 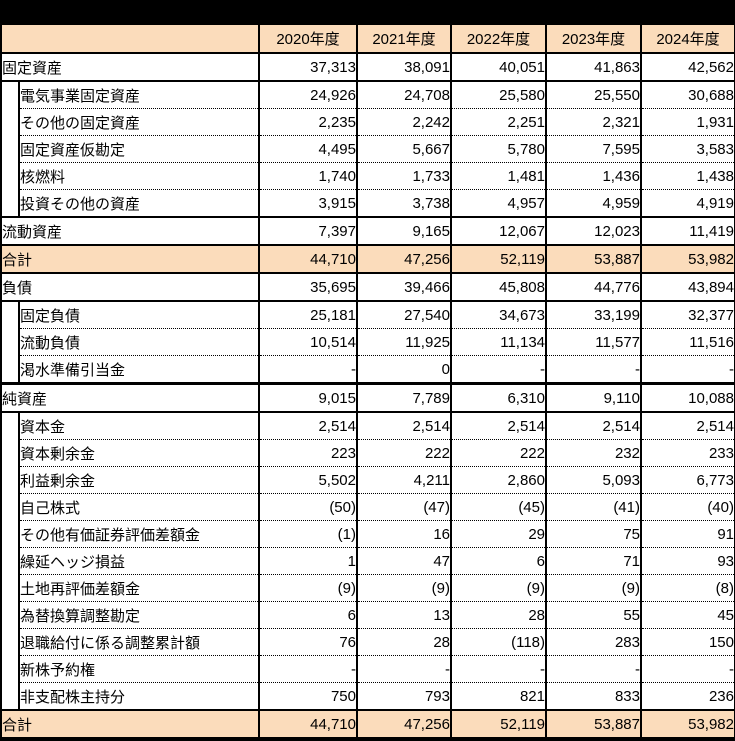 What do you see at coordinates (498, 122) in the screenshot?
I see `value-cell: 2,251` at bounding box center [498, 122].